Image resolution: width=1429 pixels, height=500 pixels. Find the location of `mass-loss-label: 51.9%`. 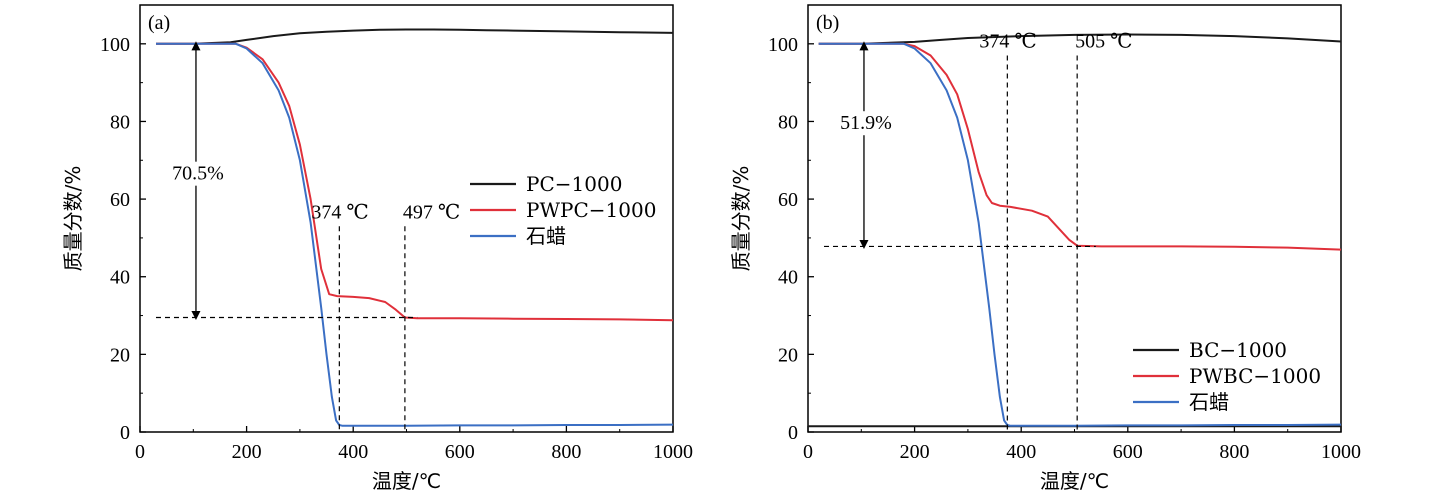

mass-loss-label: 51.9% is located at coordinates (866, 123).